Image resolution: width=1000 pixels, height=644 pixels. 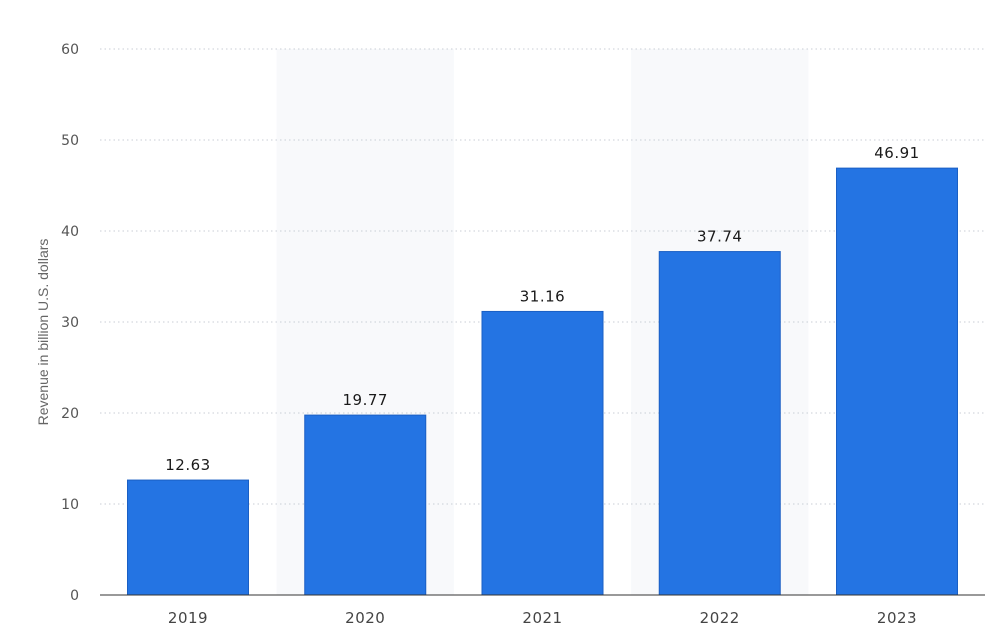 What do you see at coordinates (70, 505) in the screenshot?
I see `y-tick-label: 10` at bounding box center [70, 505].